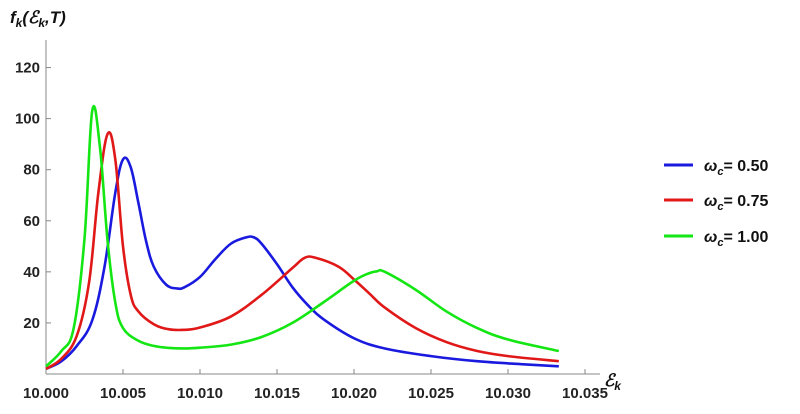 The height and width of the screenshot is (414, 800). I want to click on y-tick-label: 40, so click(31, 272).